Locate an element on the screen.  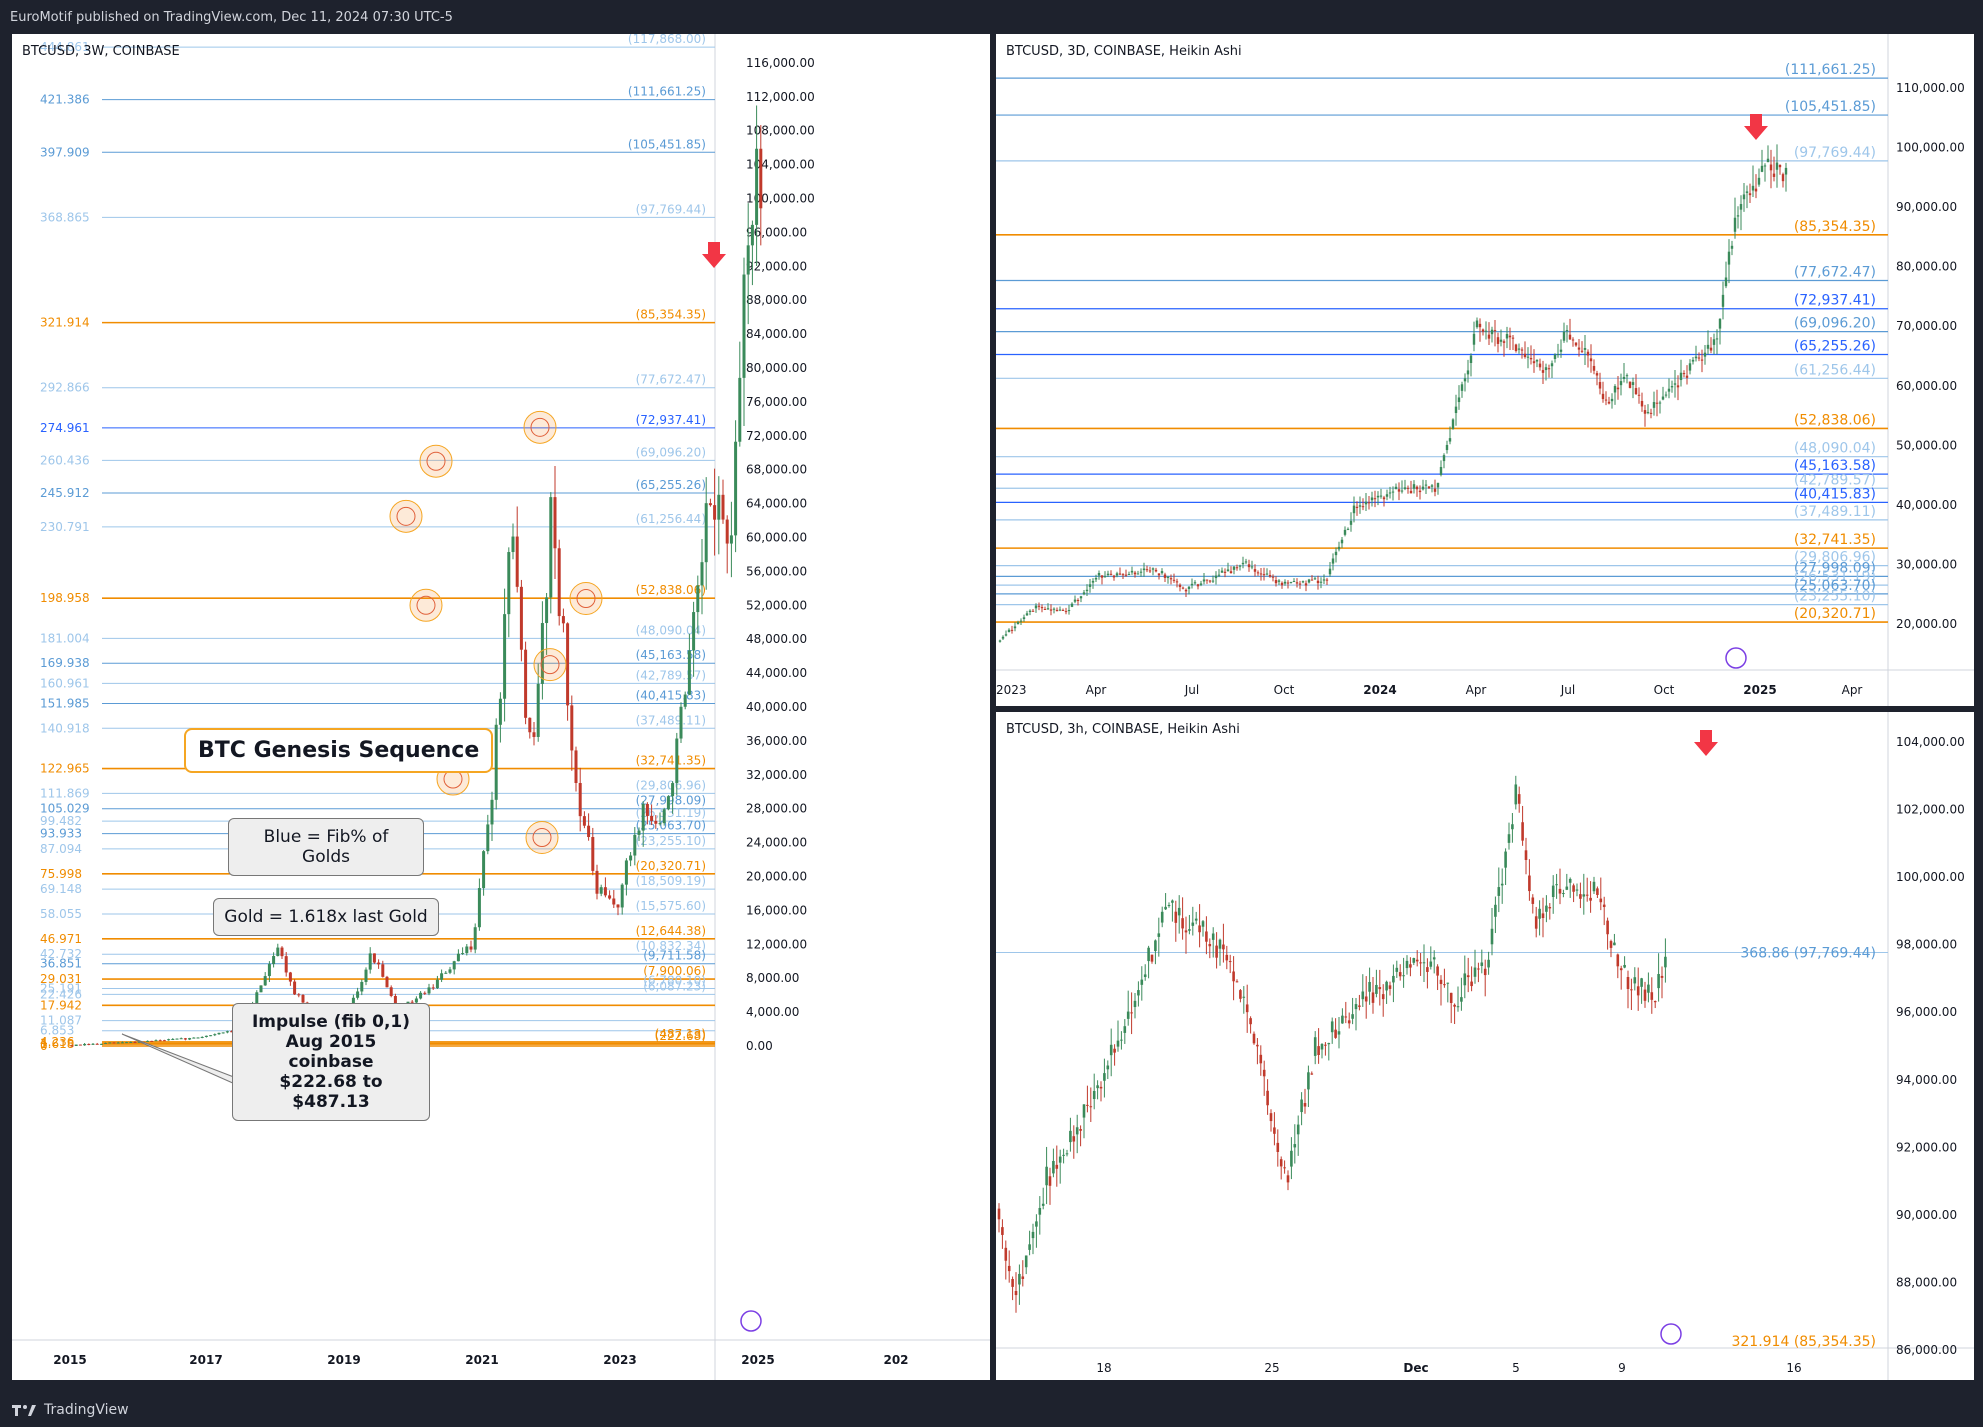
fib-level-ratio: 1 is located at coordinates (44, 1043).